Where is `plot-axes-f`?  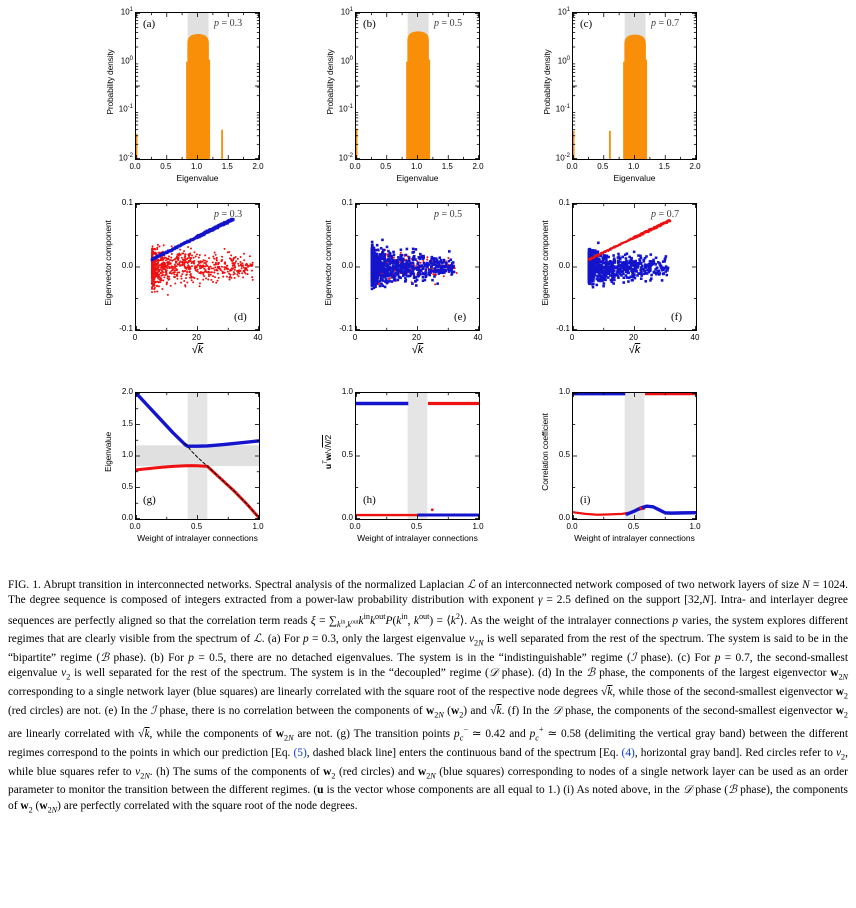
plot-axes-f is located at coordinates (634, 267).